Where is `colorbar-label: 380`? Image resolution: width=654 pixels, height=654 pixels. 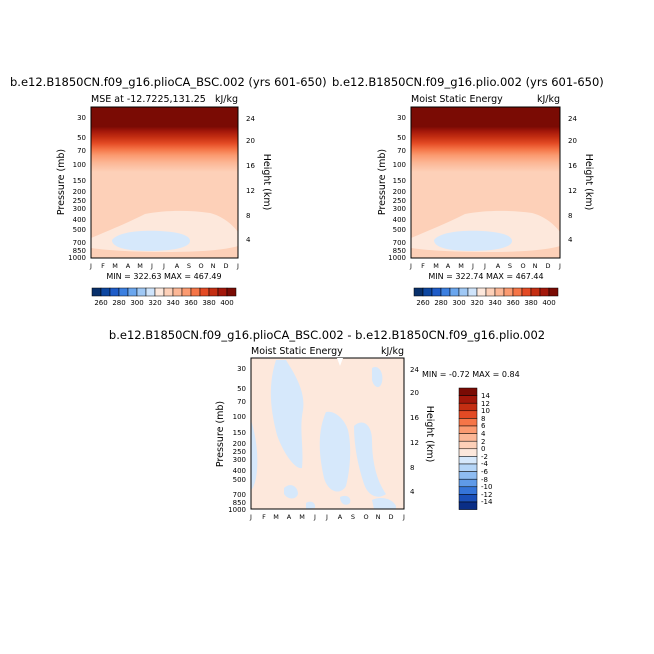 colorbar-label: 380 is located at coordinates (208, 303).